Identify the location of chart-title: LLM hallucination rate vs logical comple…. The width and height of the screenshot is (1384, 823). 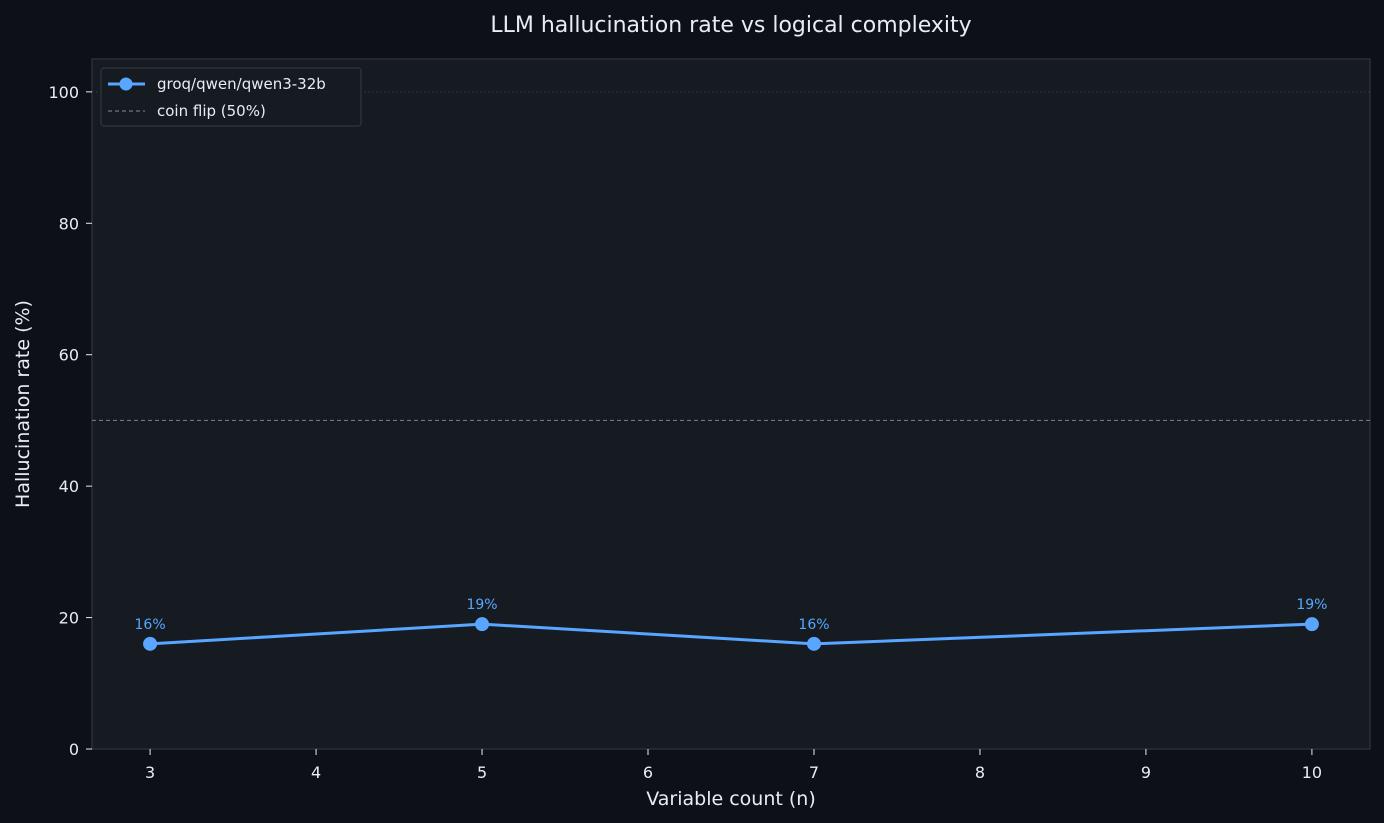
(730, 25).